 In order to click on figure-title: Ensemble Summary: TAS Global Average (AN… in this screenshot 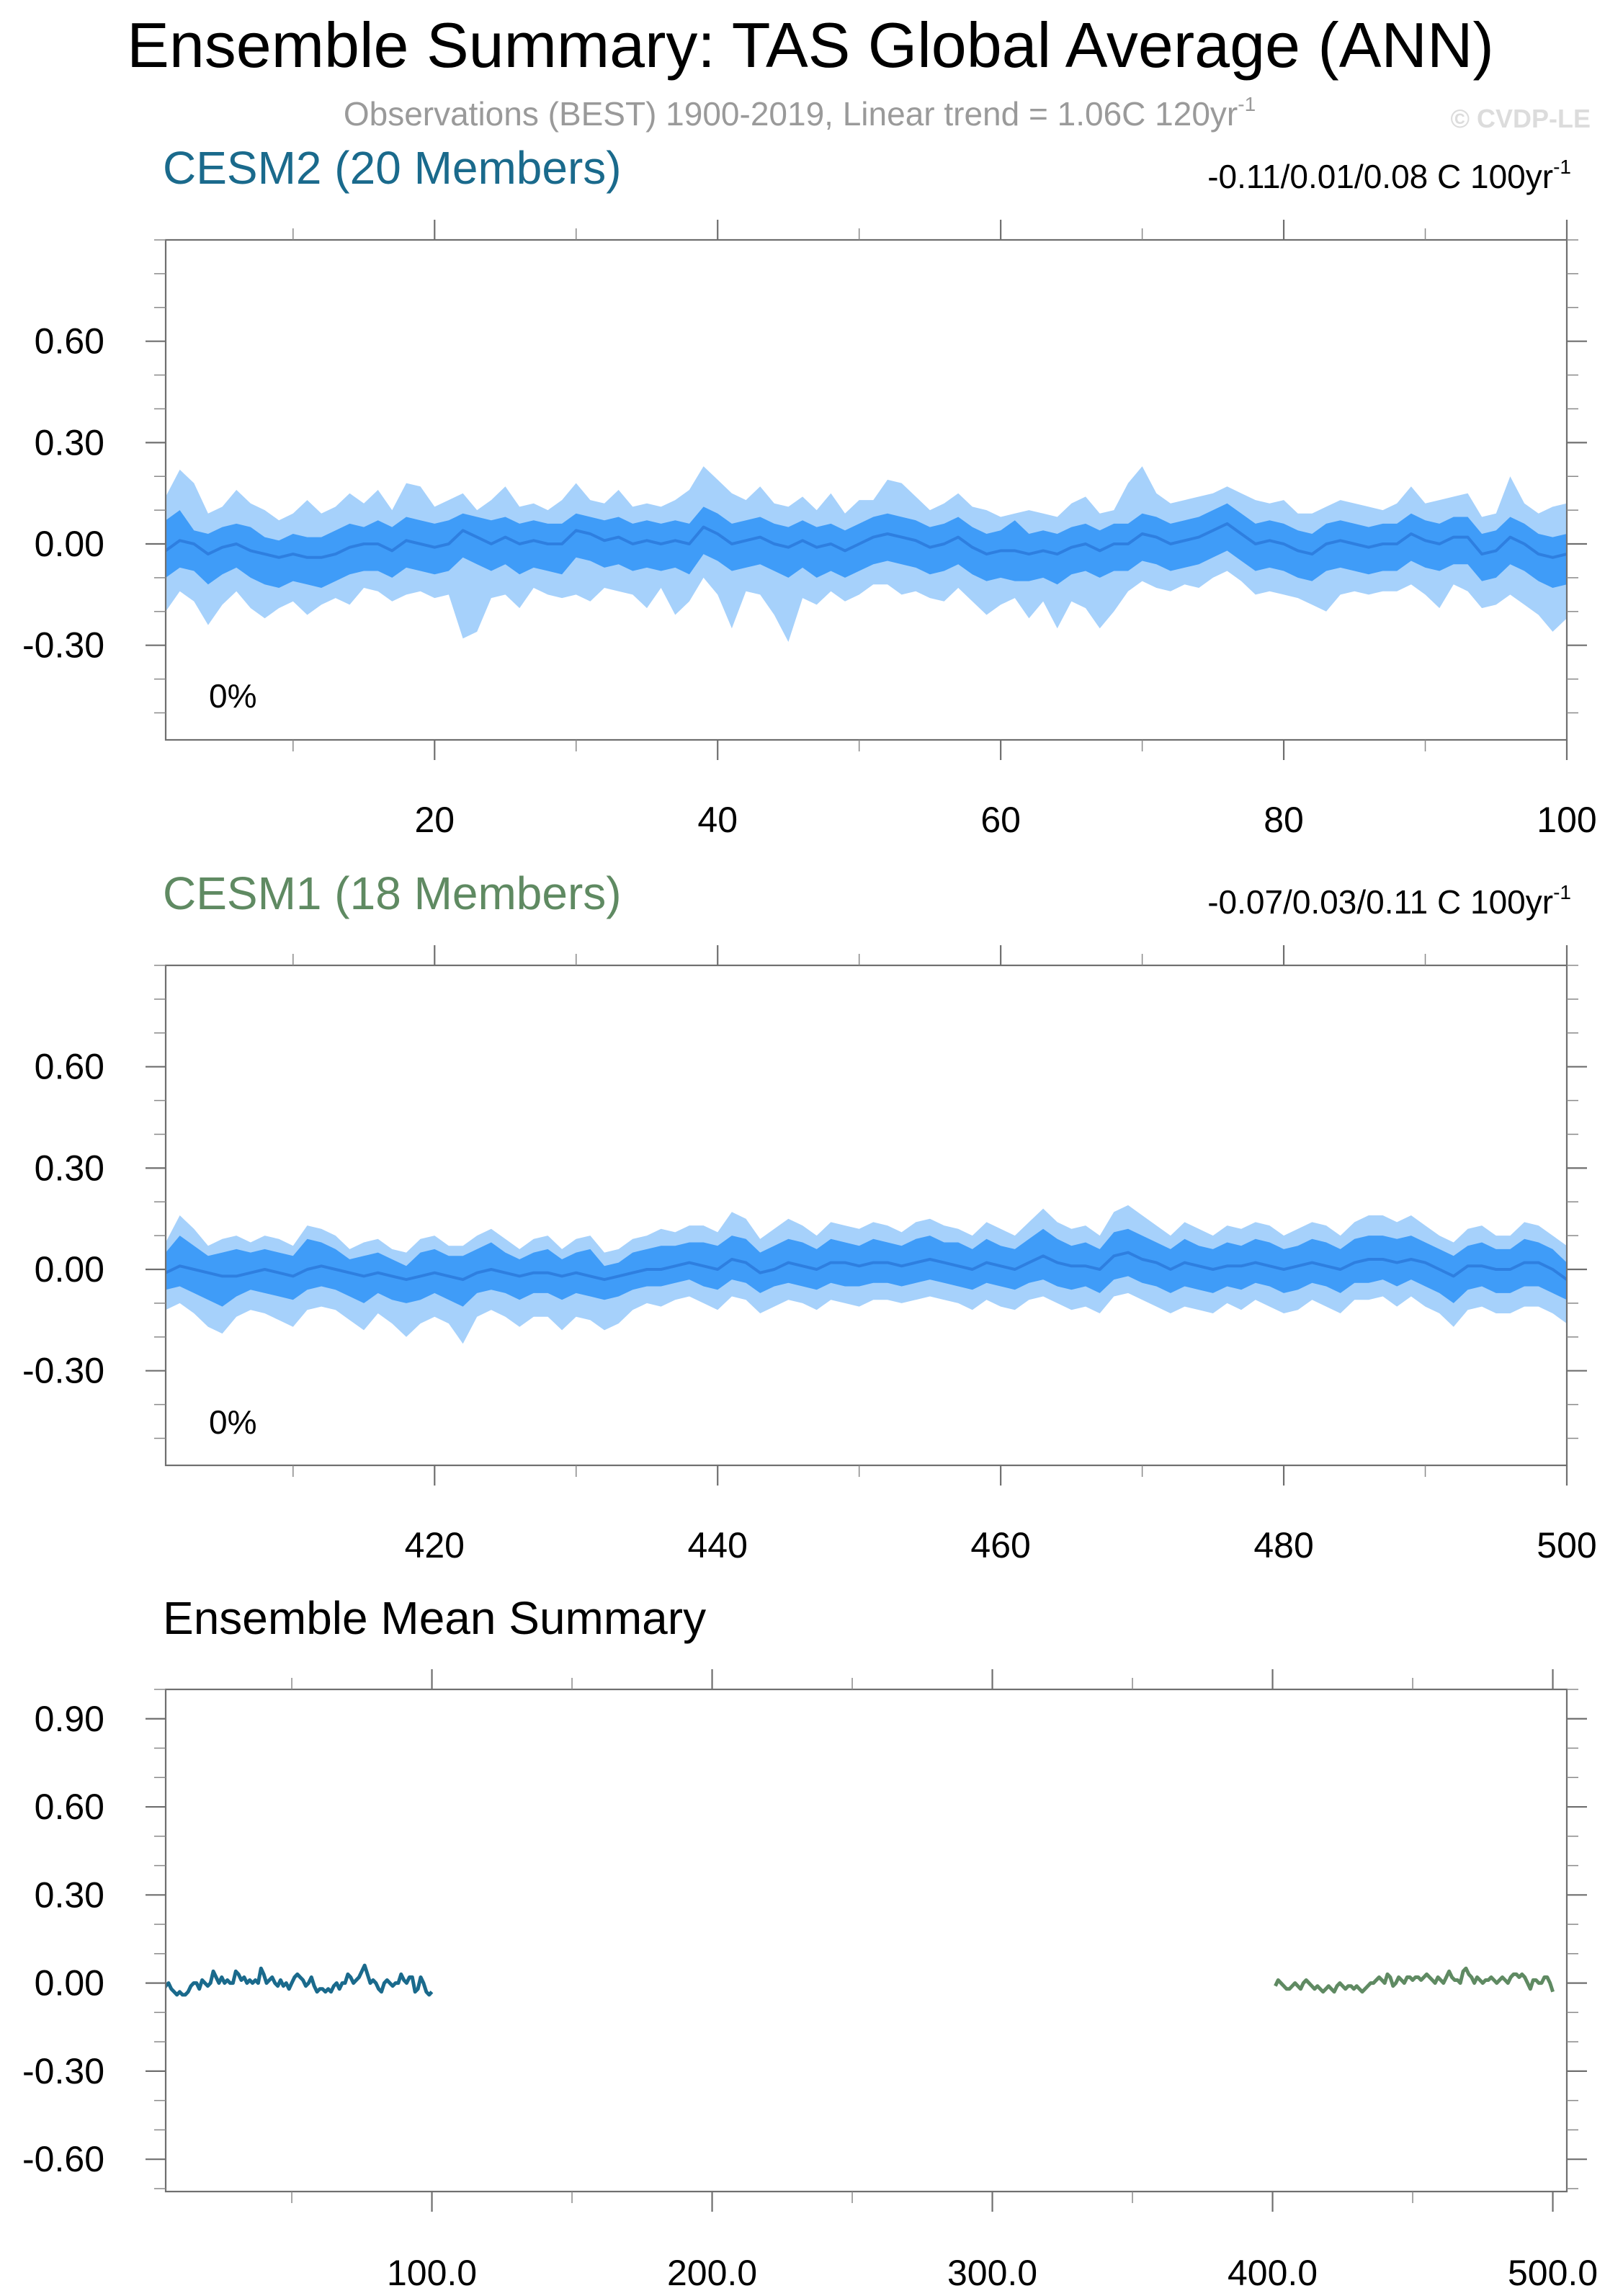, I will do `click(810, 45)`.